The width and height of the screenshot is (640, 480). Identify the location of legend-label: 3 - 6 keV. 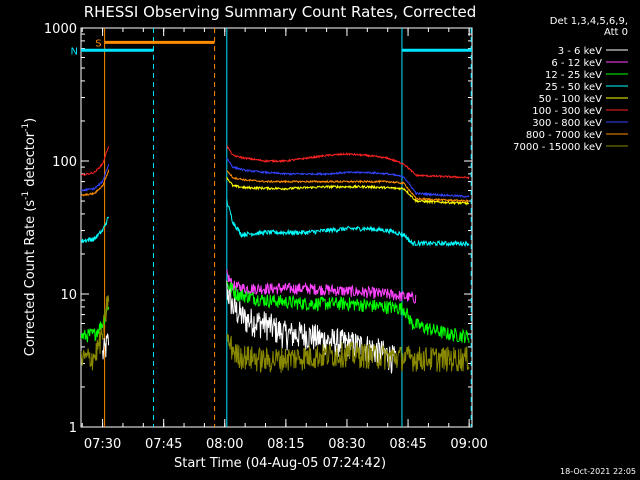
(580, 51).